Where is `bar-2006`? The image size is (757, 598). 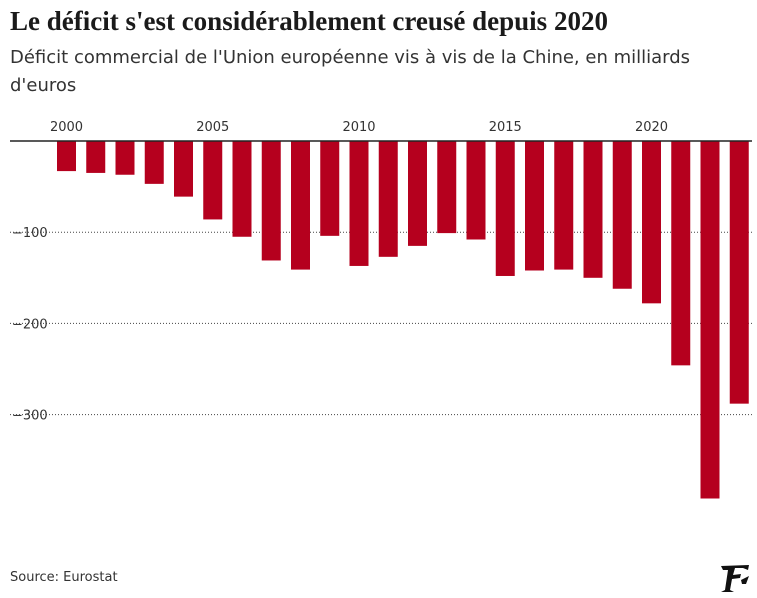
bar-2006 is located at coordinates (242, 189).